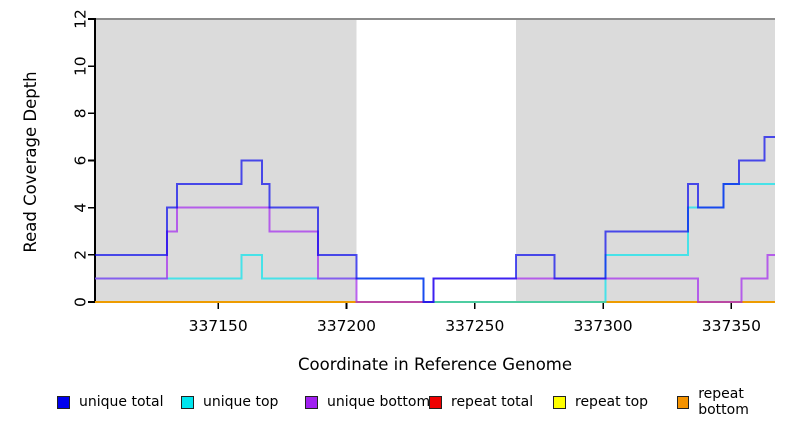 The height and width of the screenshot is (432, 792). I want to click on legend-label-unique-bottom: unique bottom, so click(379, 402).